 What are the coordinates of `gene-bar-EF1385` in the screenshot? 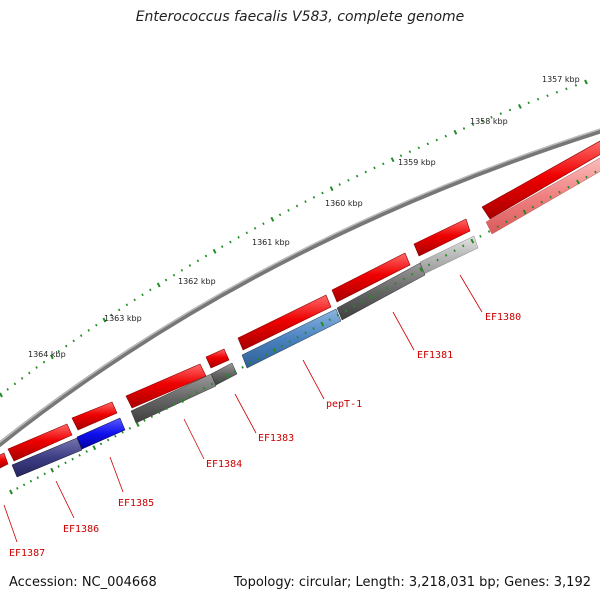 It's located at (101, 433).